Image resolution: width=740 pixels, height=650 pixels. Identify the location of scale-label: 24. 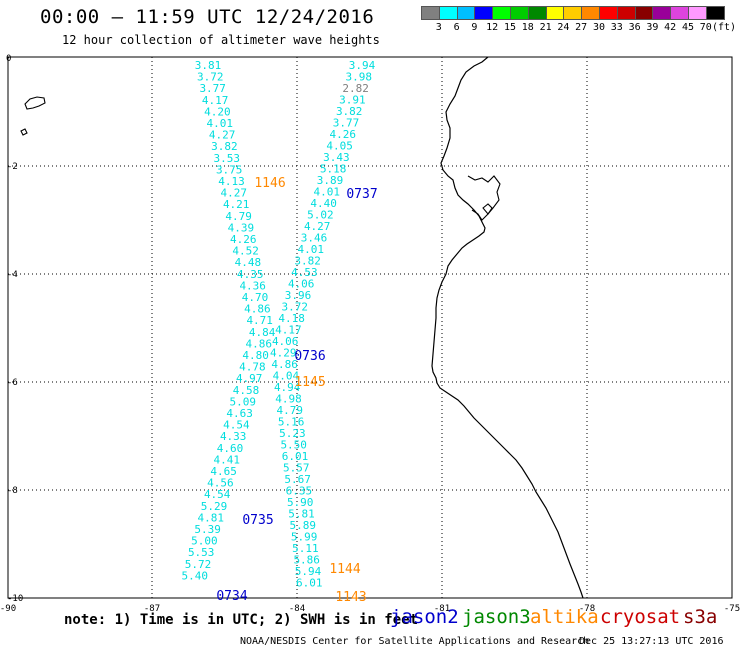
(563, 27).